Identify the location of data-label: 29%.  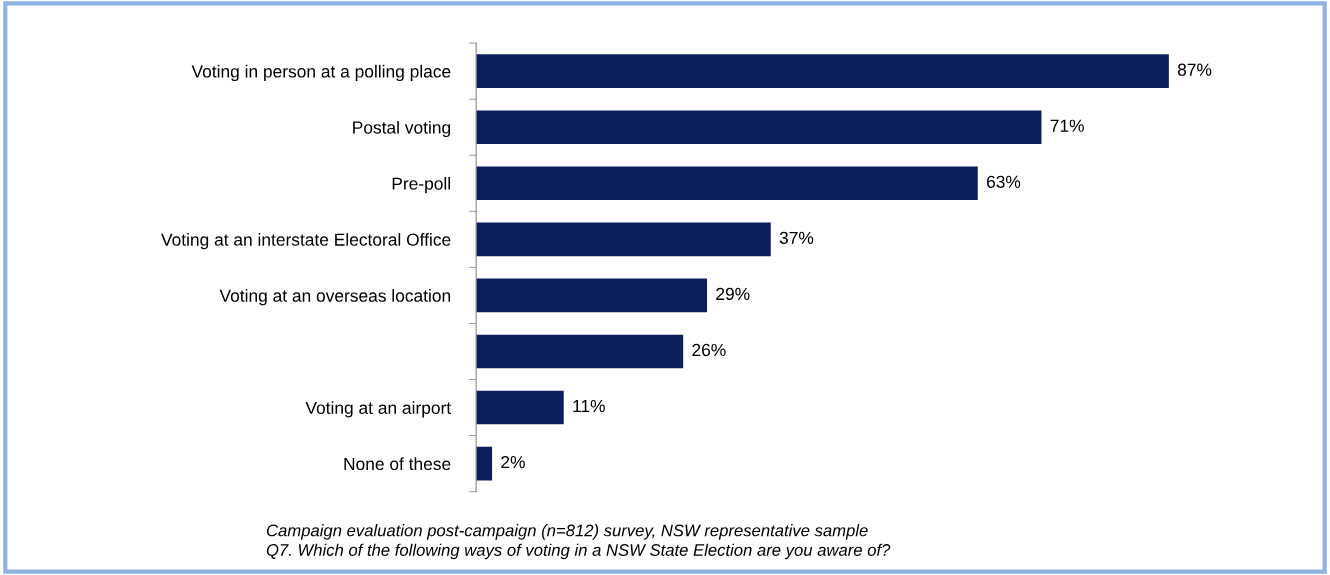
(733, 294).